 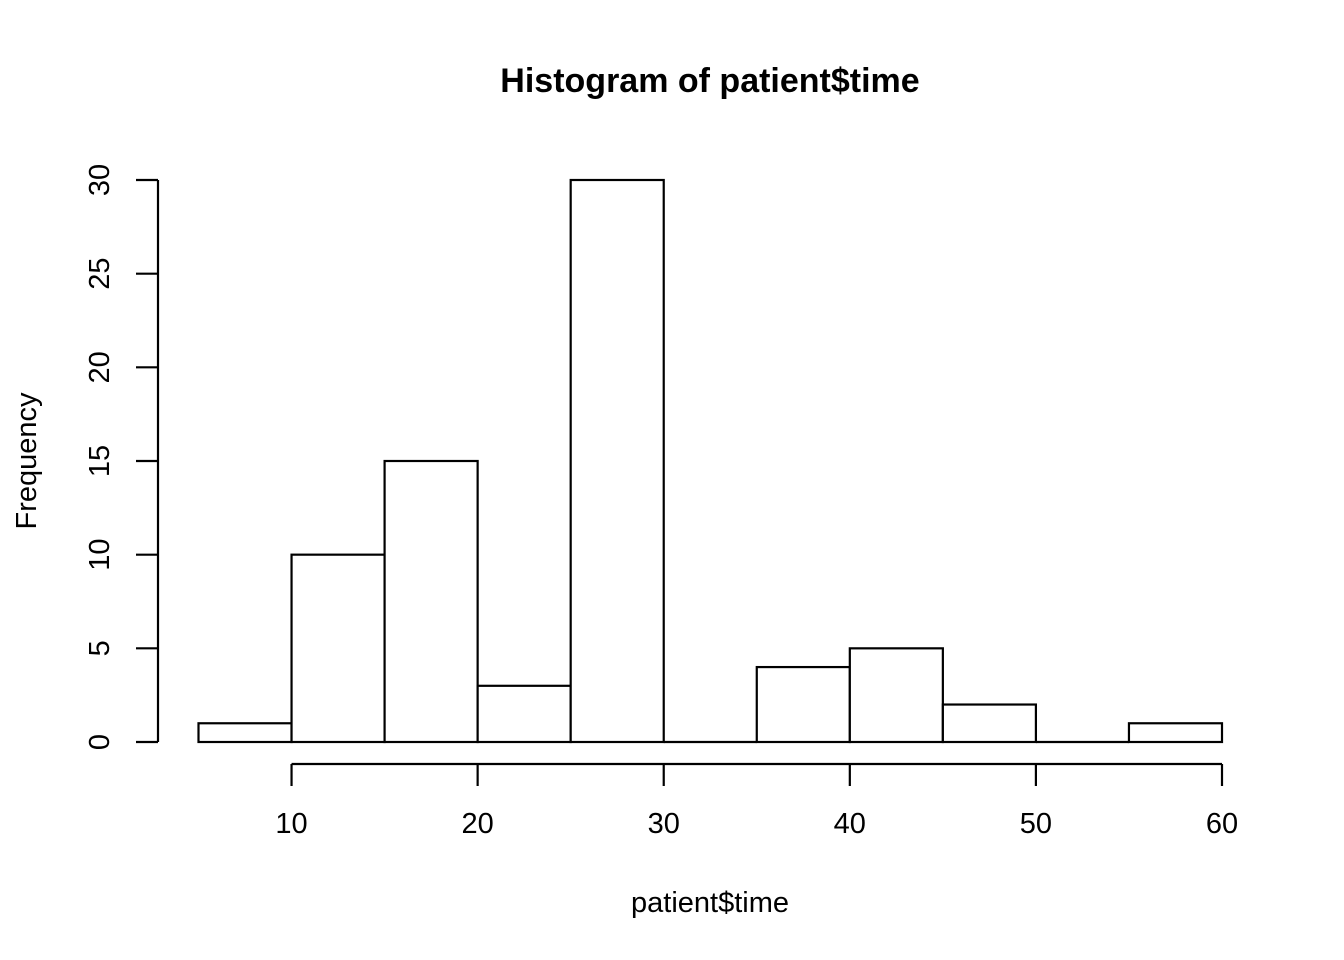 What do you see at coordinates (1036, 824) in the screenshot?
I see `x-tick-label: 50` at bounding box center [1036, 824].